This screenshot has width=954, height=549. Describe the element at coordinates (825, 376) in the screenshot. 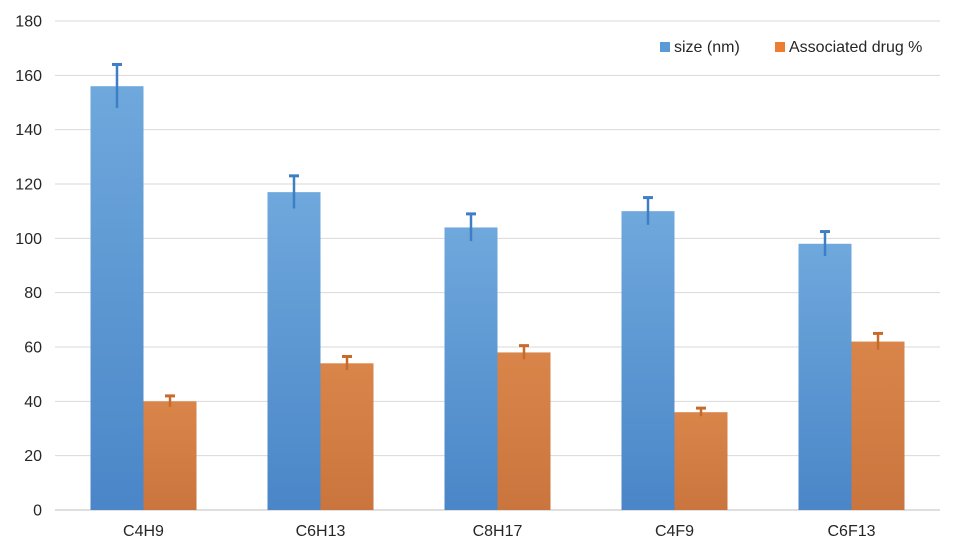

I see `bar-size-c6f13` at that location.